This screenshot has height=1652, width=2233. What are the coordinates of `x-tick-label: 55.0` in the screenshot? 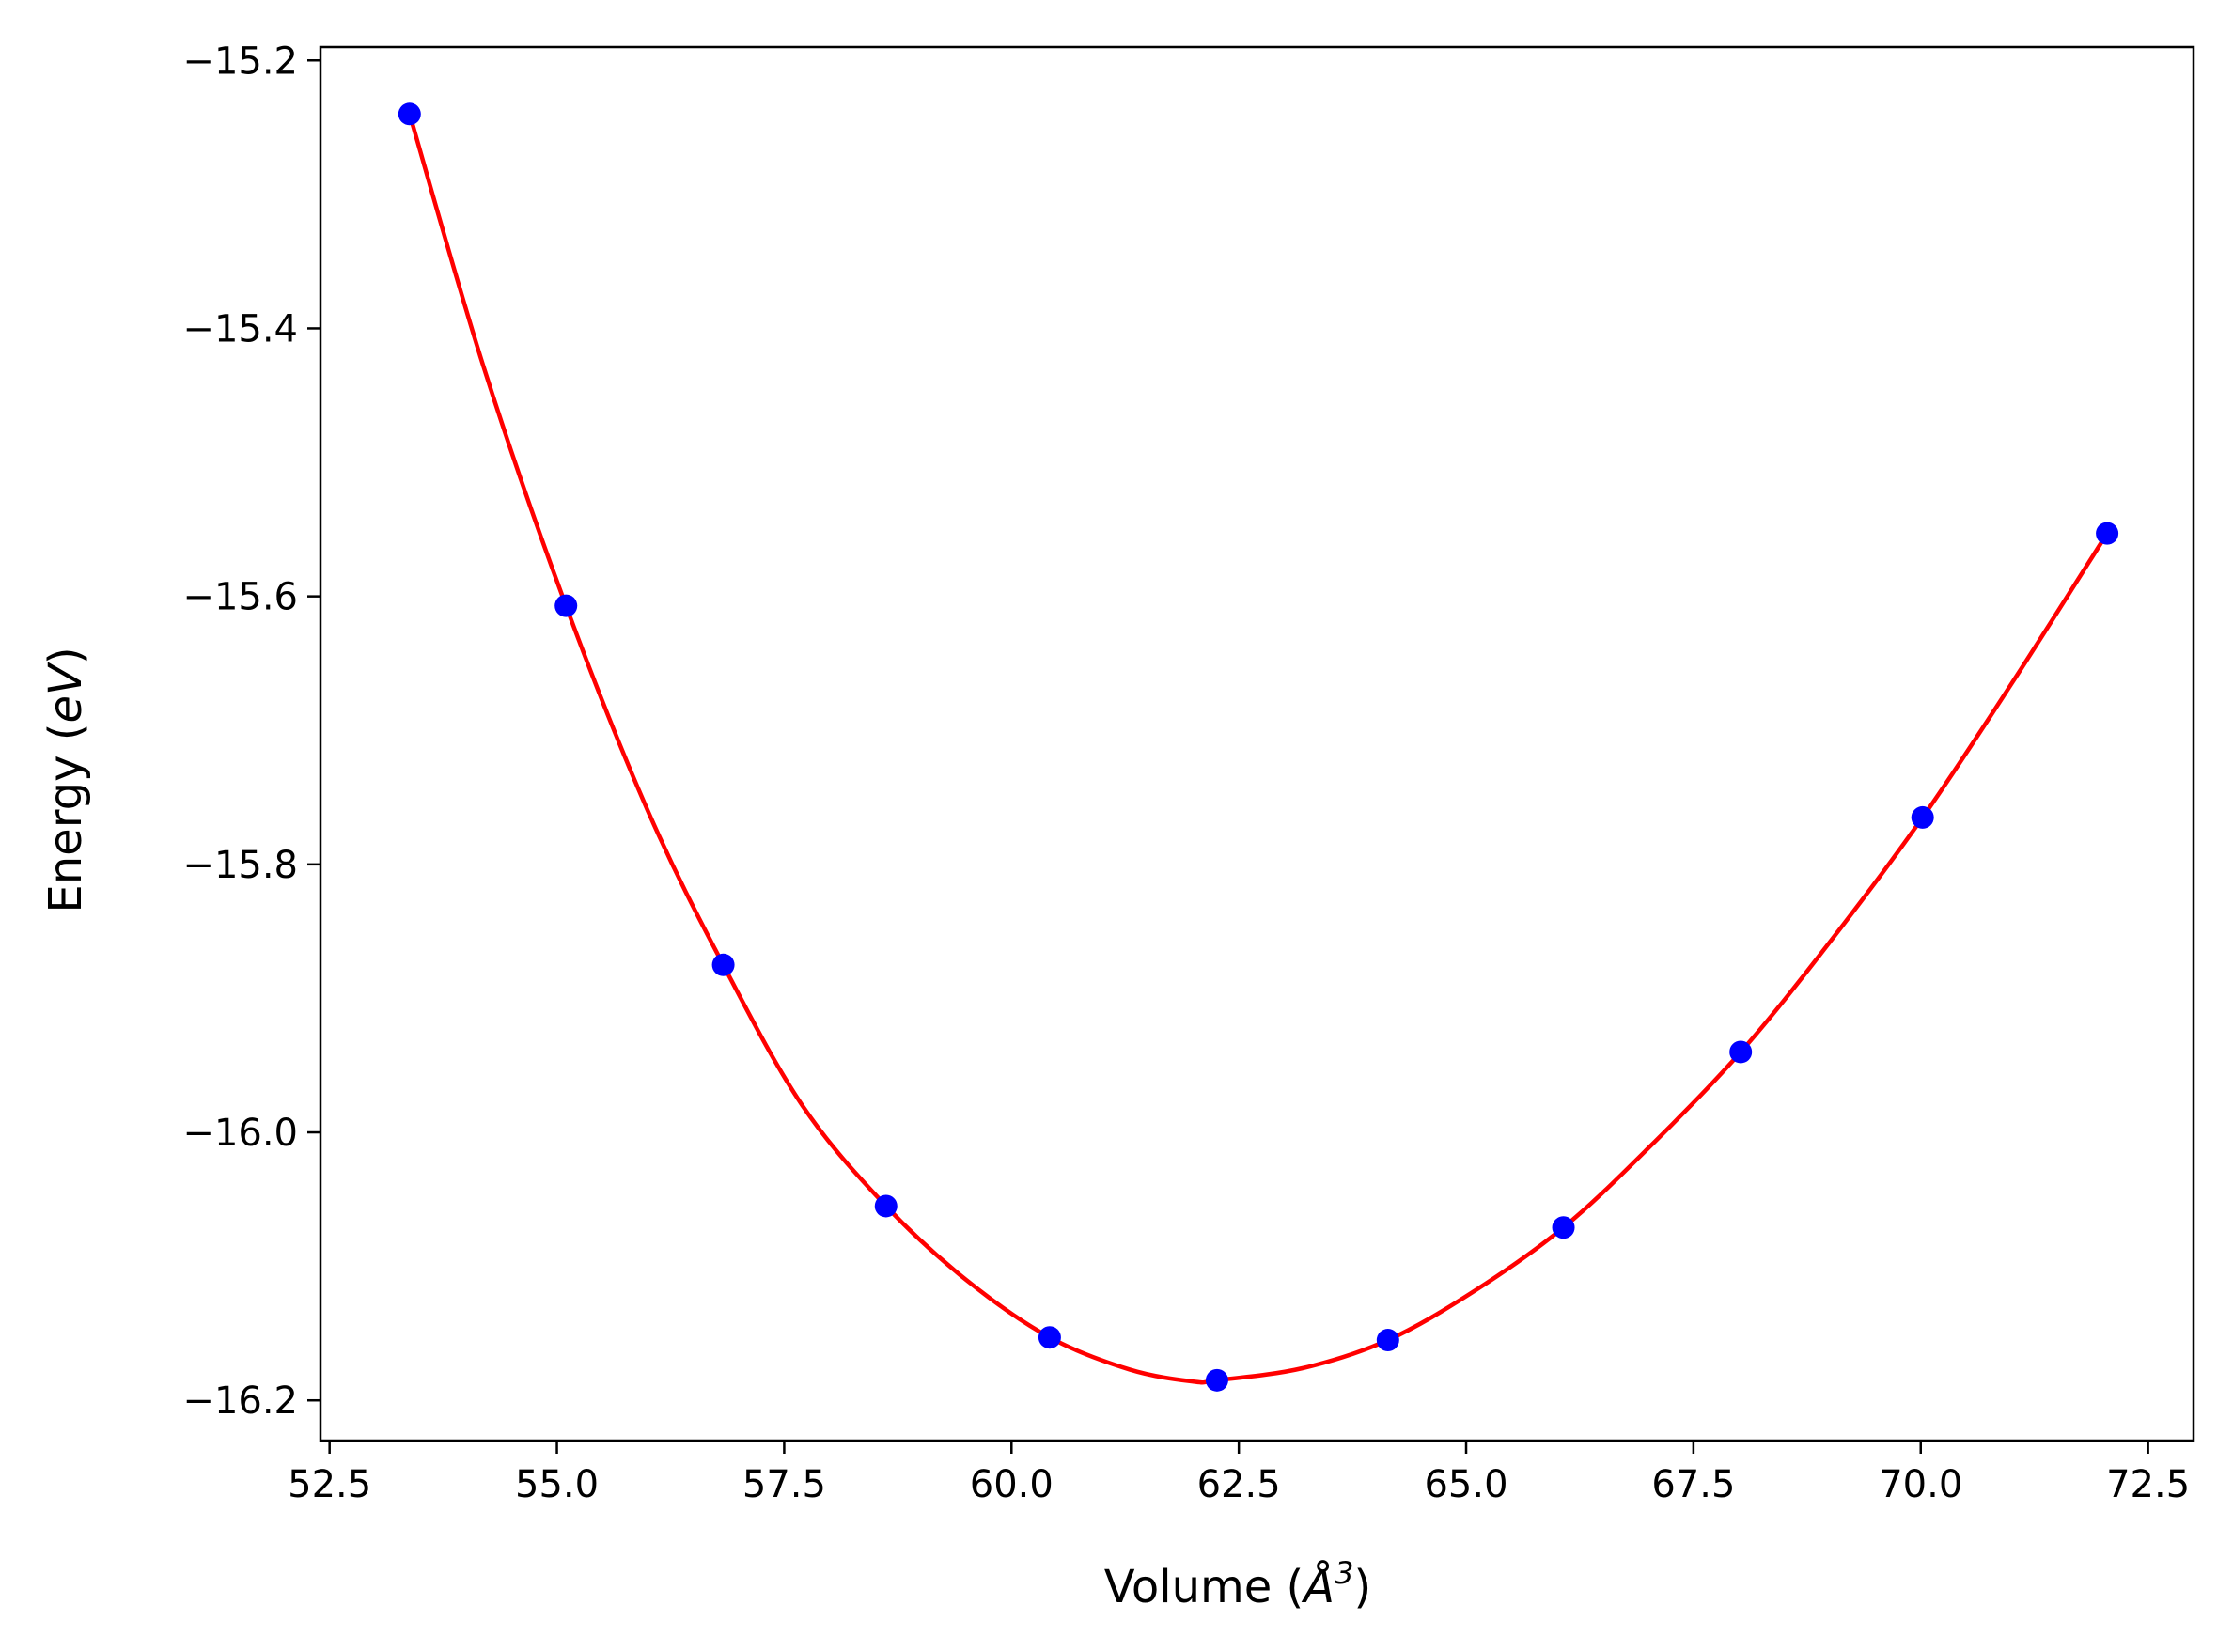 It's located at (557, 1484).